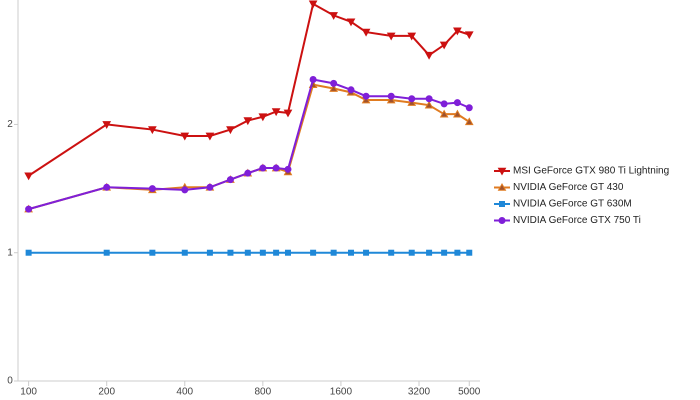  Describe the element at coordinates (419, 392) in the screenshot. I see `x-tick-label: 3200` at that location.